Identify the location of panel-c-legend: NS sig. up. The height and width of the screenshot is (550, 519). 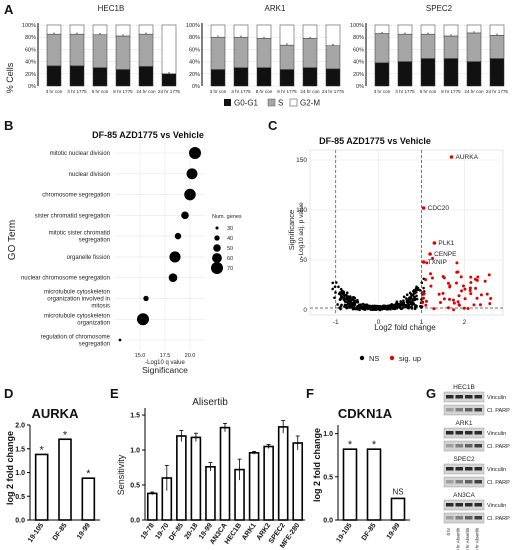
(390, 358).